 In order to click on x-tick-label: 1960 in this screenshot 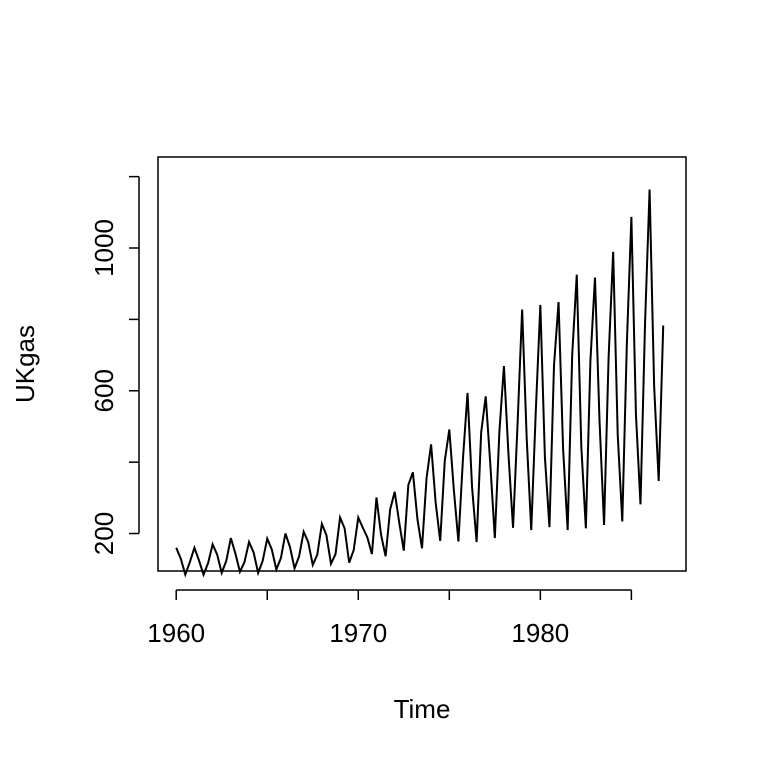, I will do `click(176, 633)`.